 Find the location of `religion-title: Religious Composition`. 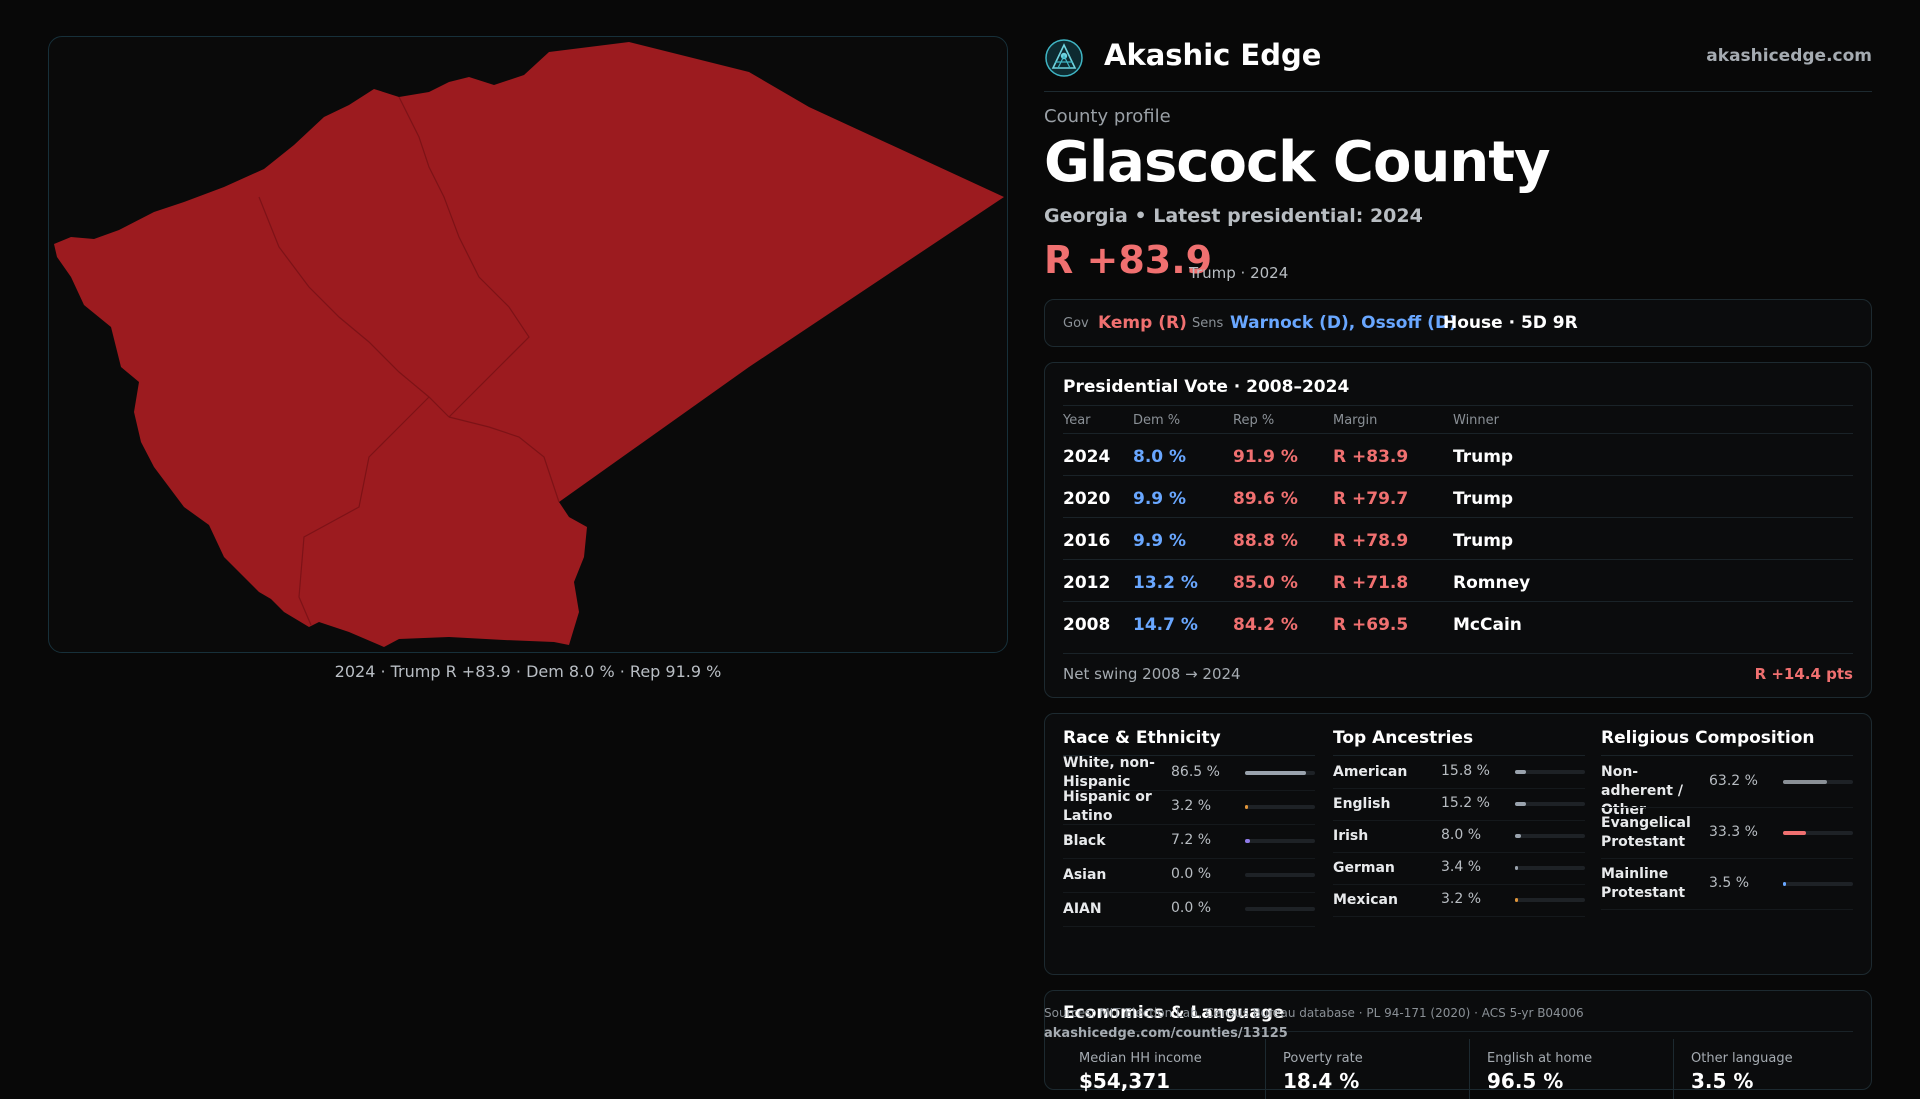

religion-title: Religious Composition is located at coordinates (1708, 738).